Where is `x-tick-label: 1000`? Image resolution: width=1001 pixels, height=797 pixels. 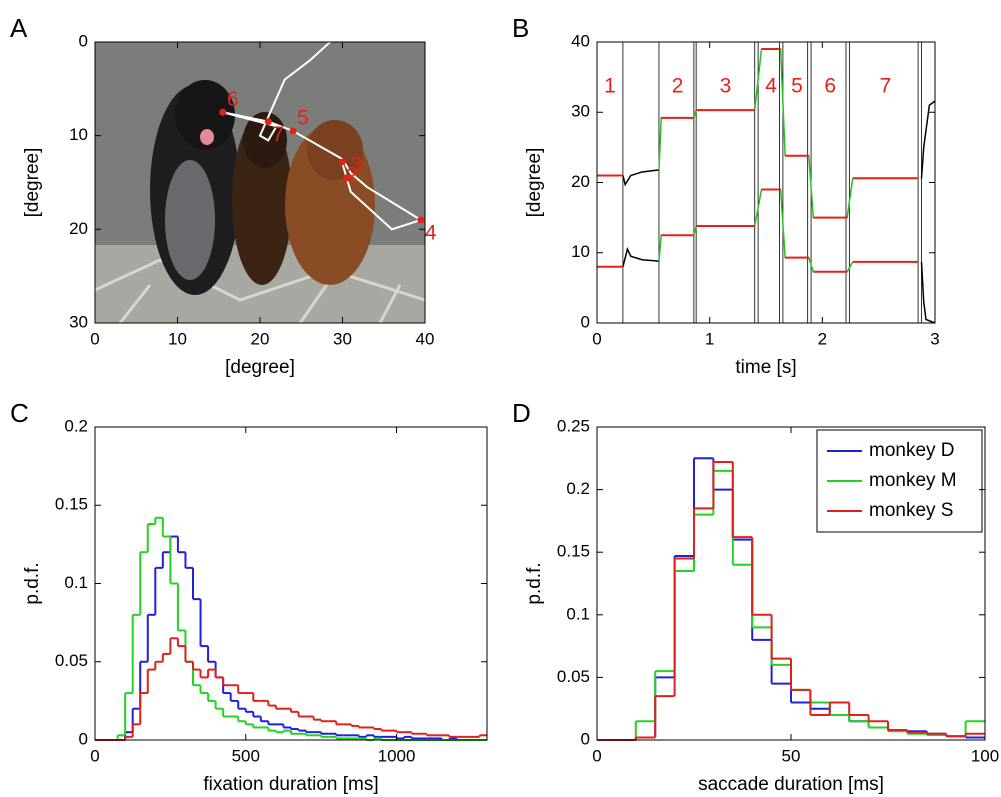 x-tick-label: 1000 is located at coordinates (397, 755).